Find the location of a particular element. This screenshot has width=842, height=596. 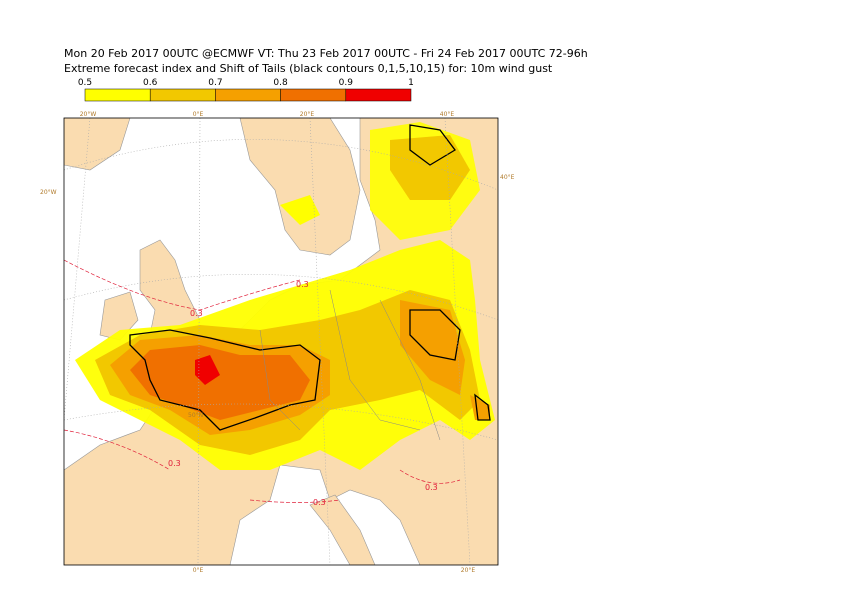

colorbar: 0.5 0.6 0.7 0.8 0.9 1 is located at coordinates (246, 90).